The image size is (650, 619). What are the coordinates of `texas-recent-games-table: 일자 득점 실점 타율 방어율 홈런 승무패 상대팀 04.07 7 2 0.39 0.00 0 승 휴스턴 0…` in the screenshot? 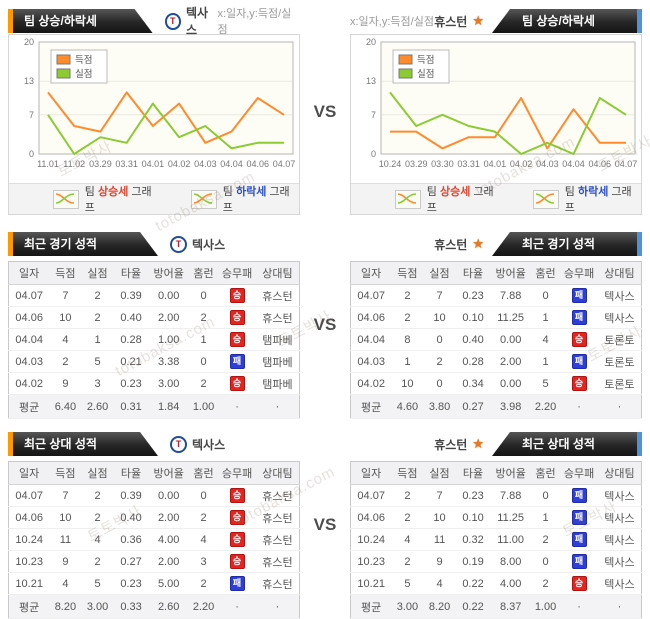 It's located at (154, 340).